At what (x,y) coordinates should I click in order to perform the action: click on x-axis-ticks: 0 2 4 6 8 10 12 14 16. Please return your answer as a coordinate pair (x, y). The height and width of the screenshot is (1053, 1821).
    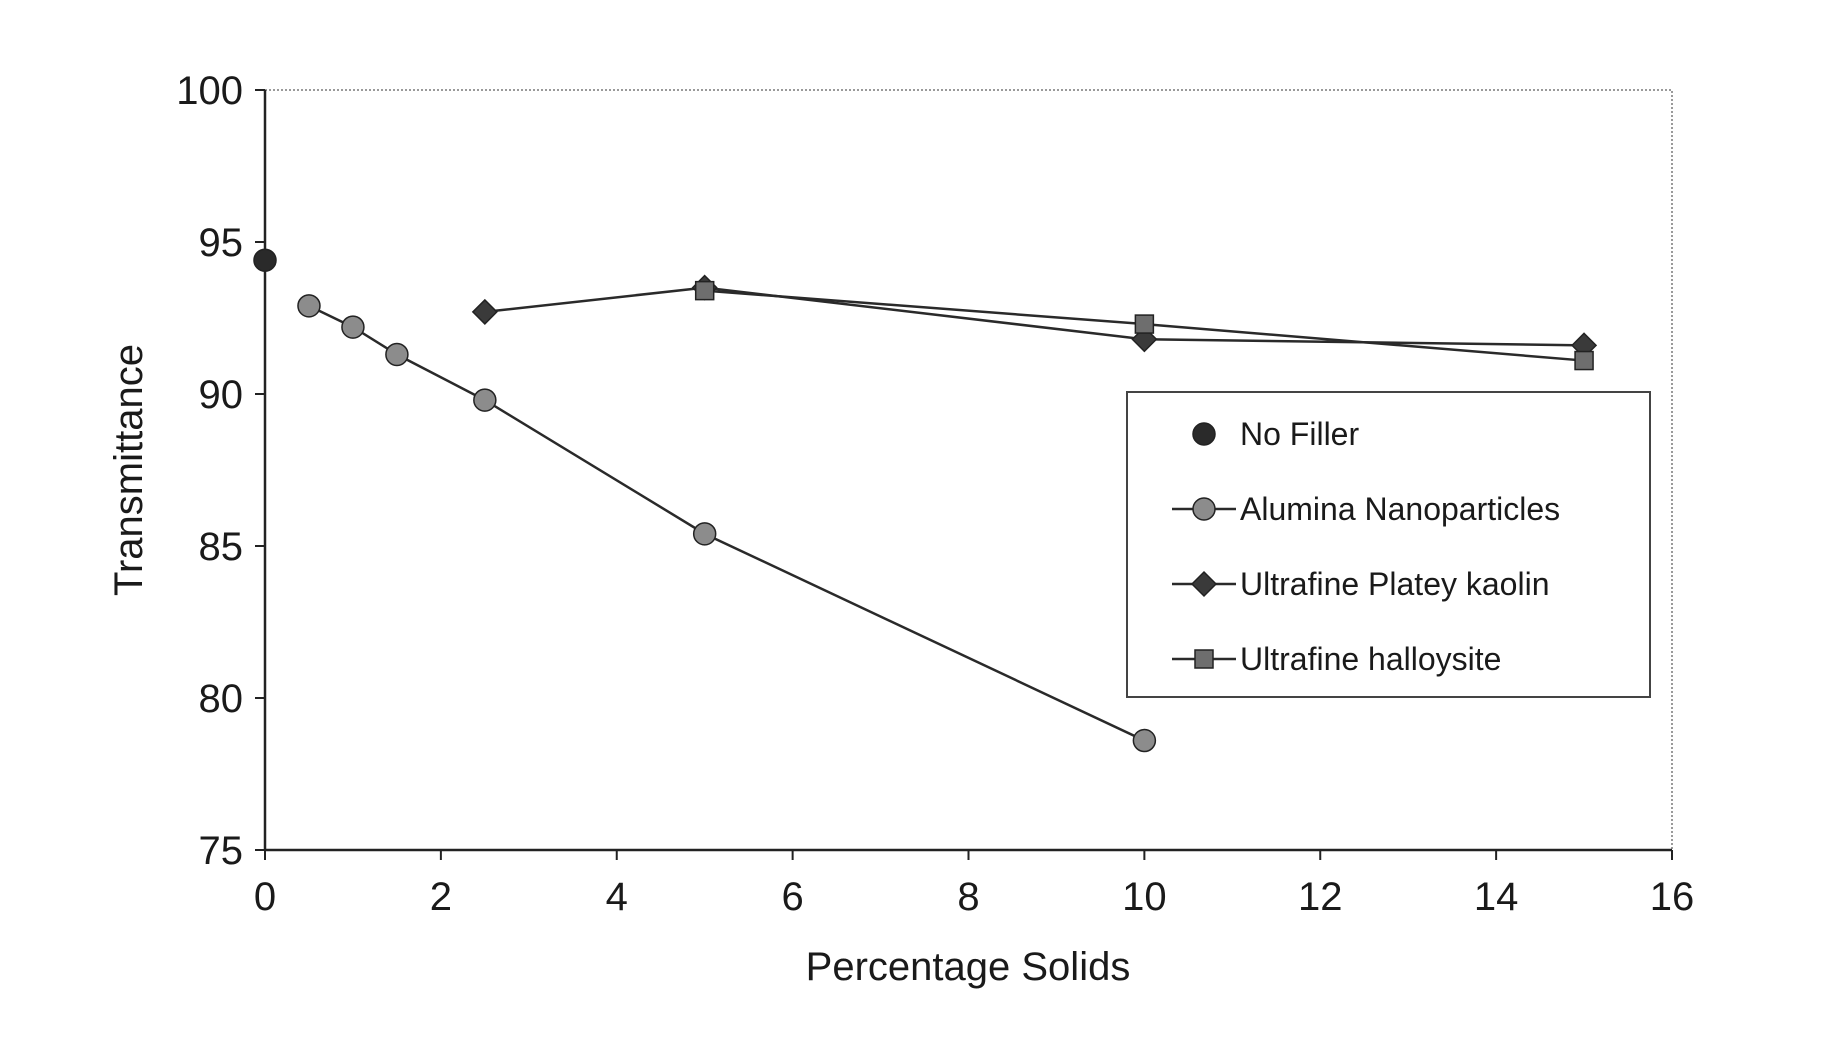
    Looking at the image, I should click on (974, 884).